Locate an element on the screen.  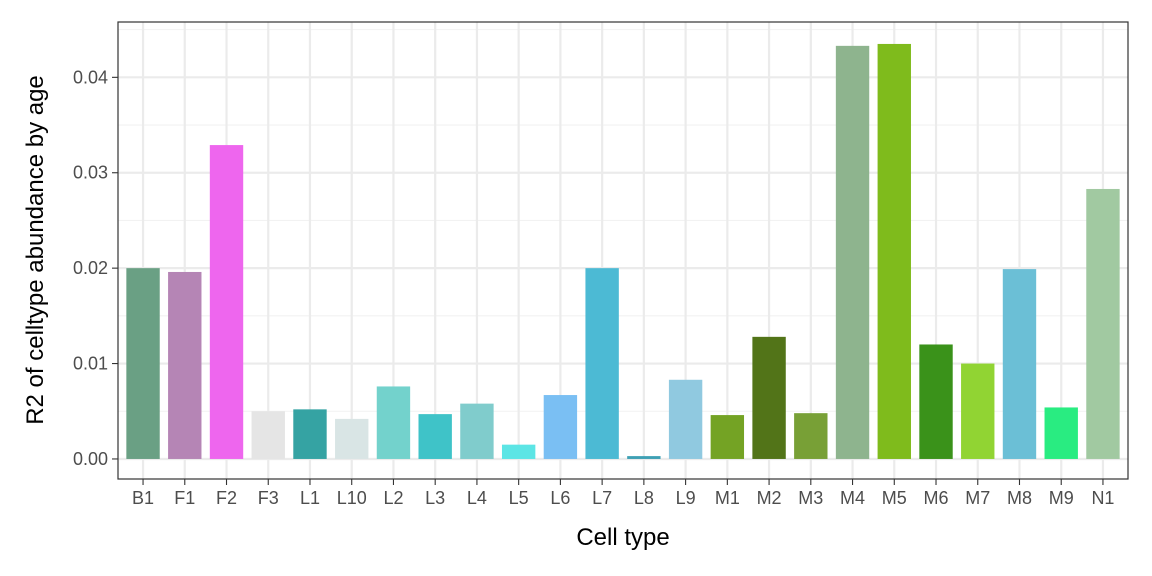
bar-L9 is located at coordinates (685, 419).